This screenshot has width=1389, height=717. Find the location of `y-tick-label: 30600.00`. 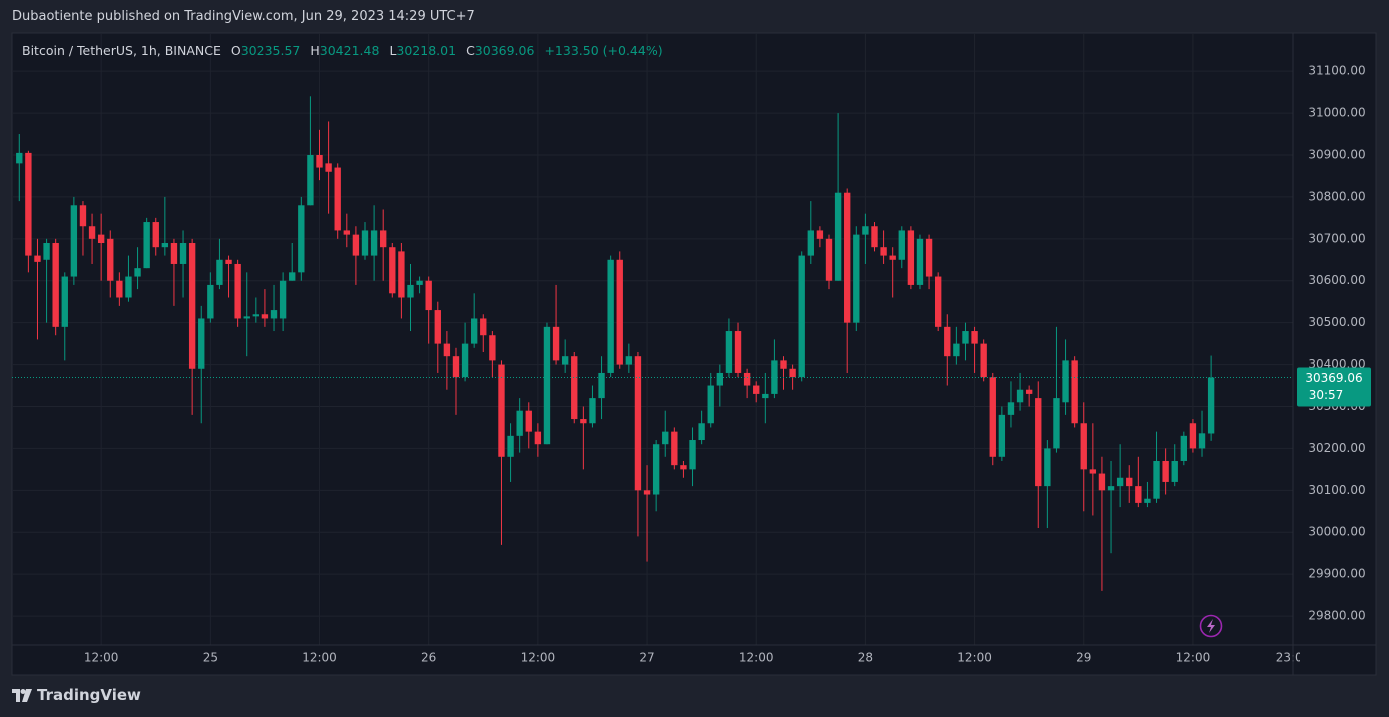

y-tick-label: 30600.00 is located at coordinates (1336, 280).